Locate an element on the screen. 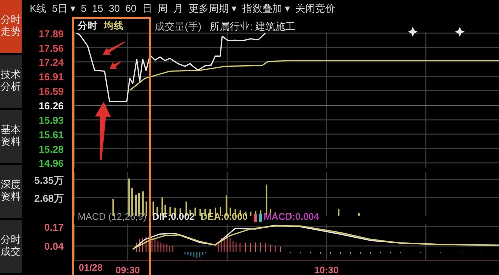  y-tick-label: 15.28 is located at coordinates (51, 150).